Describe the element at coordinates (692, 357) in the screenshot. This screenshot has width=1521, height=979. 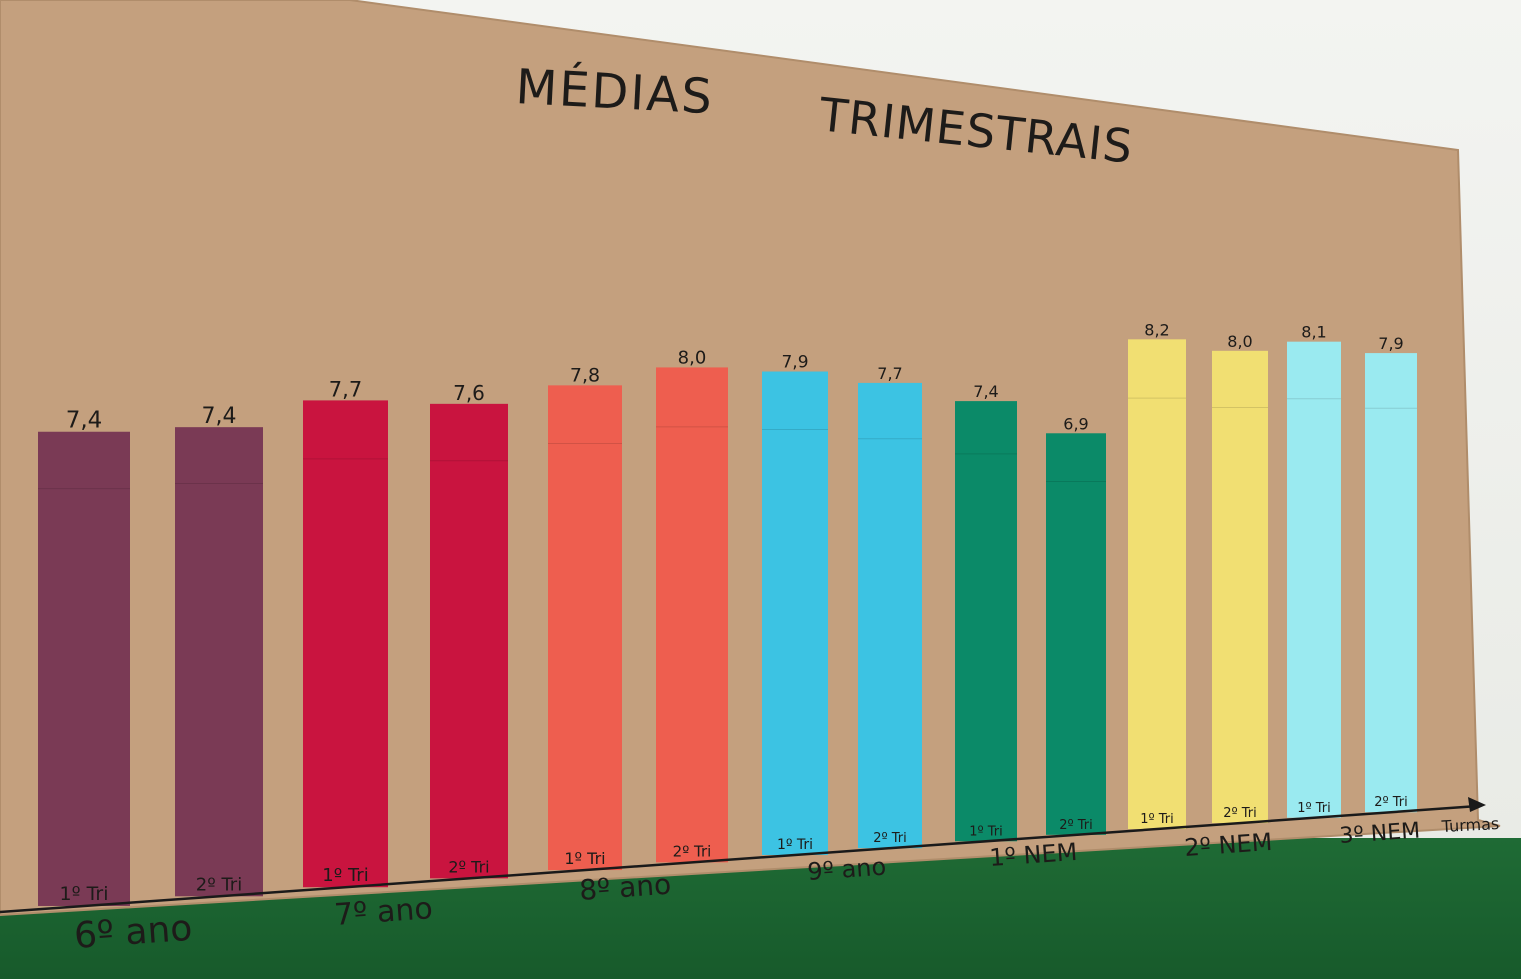
I see `value-label-8o-ano-2o-tri: 8,0` at that location.